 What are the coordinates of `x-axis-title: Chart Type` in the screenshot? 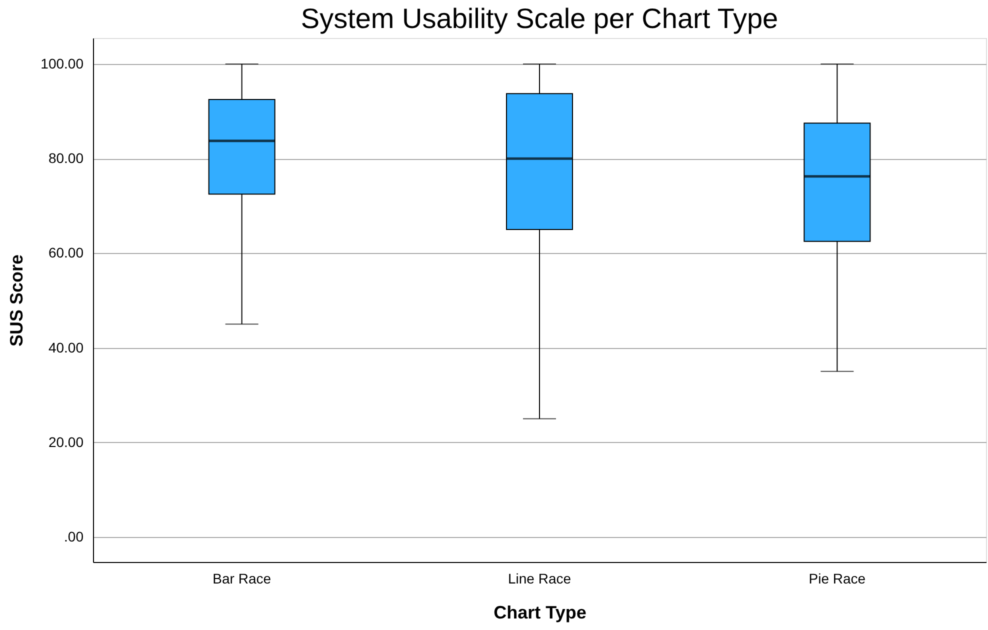 It's located at (540, 612).